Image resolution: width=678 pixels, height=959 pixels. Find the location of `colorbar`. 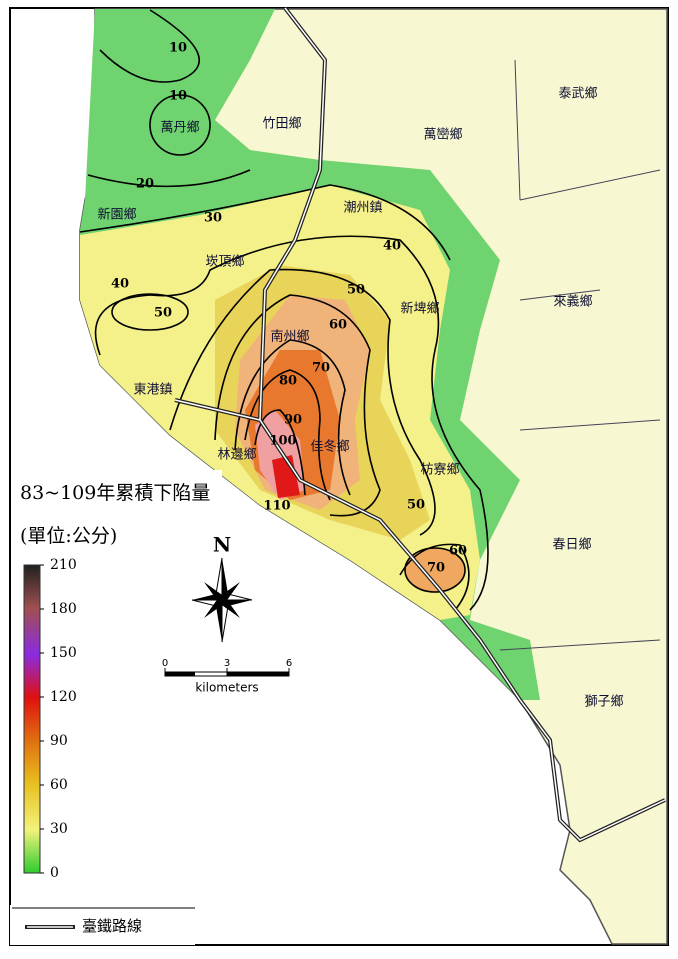

colorbar is located at coordinates (32, 719).